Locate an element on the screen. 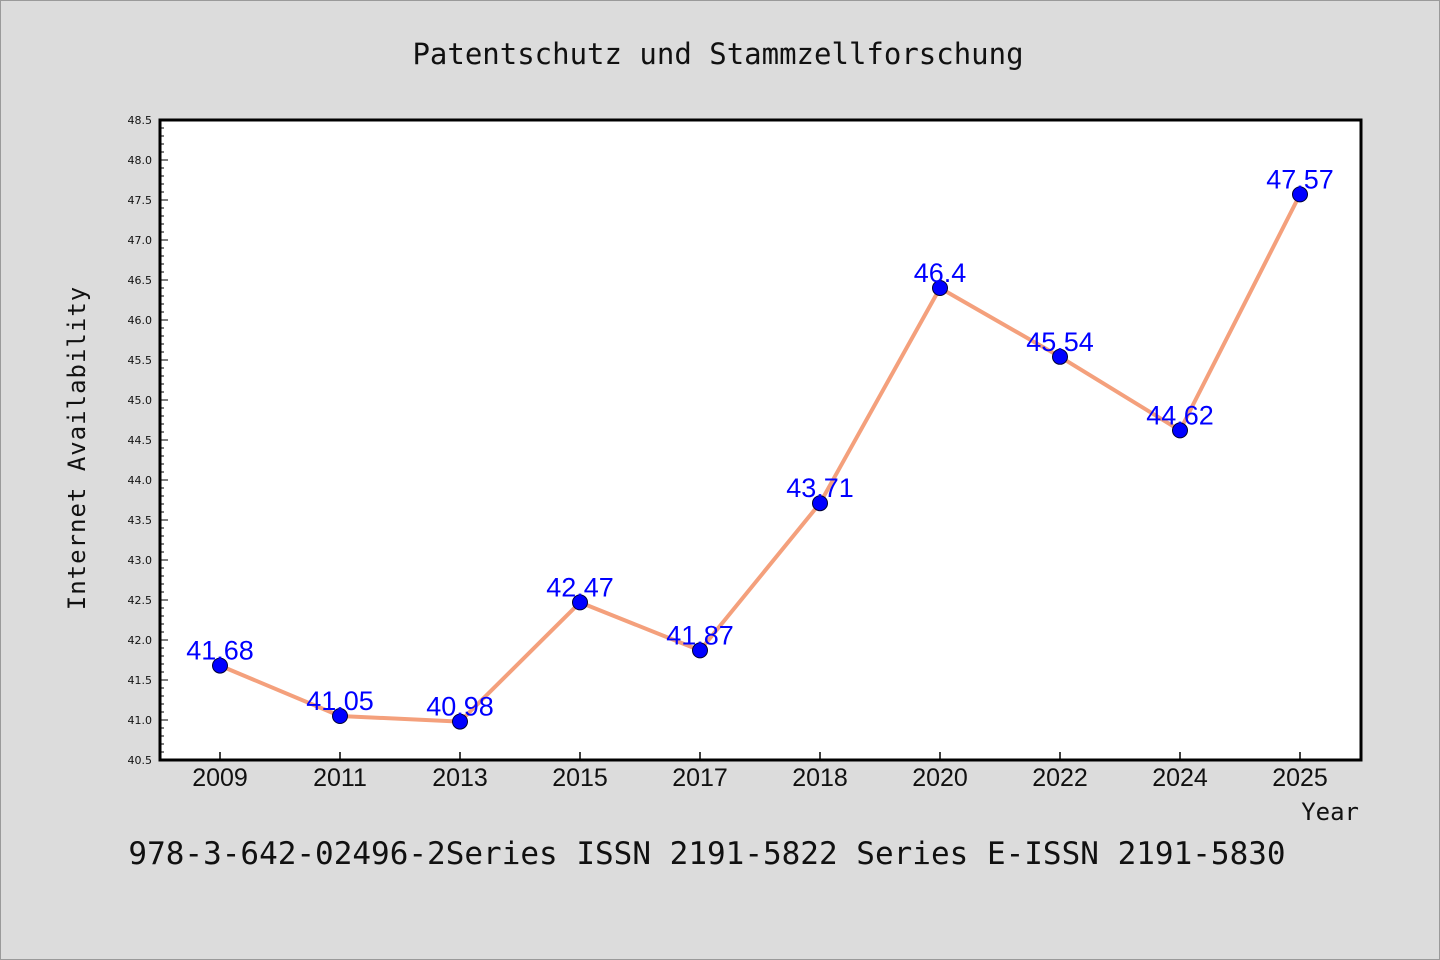 The image size is (1440, 960). x-tick-label: 2013 is located at coordinates (460, 778).